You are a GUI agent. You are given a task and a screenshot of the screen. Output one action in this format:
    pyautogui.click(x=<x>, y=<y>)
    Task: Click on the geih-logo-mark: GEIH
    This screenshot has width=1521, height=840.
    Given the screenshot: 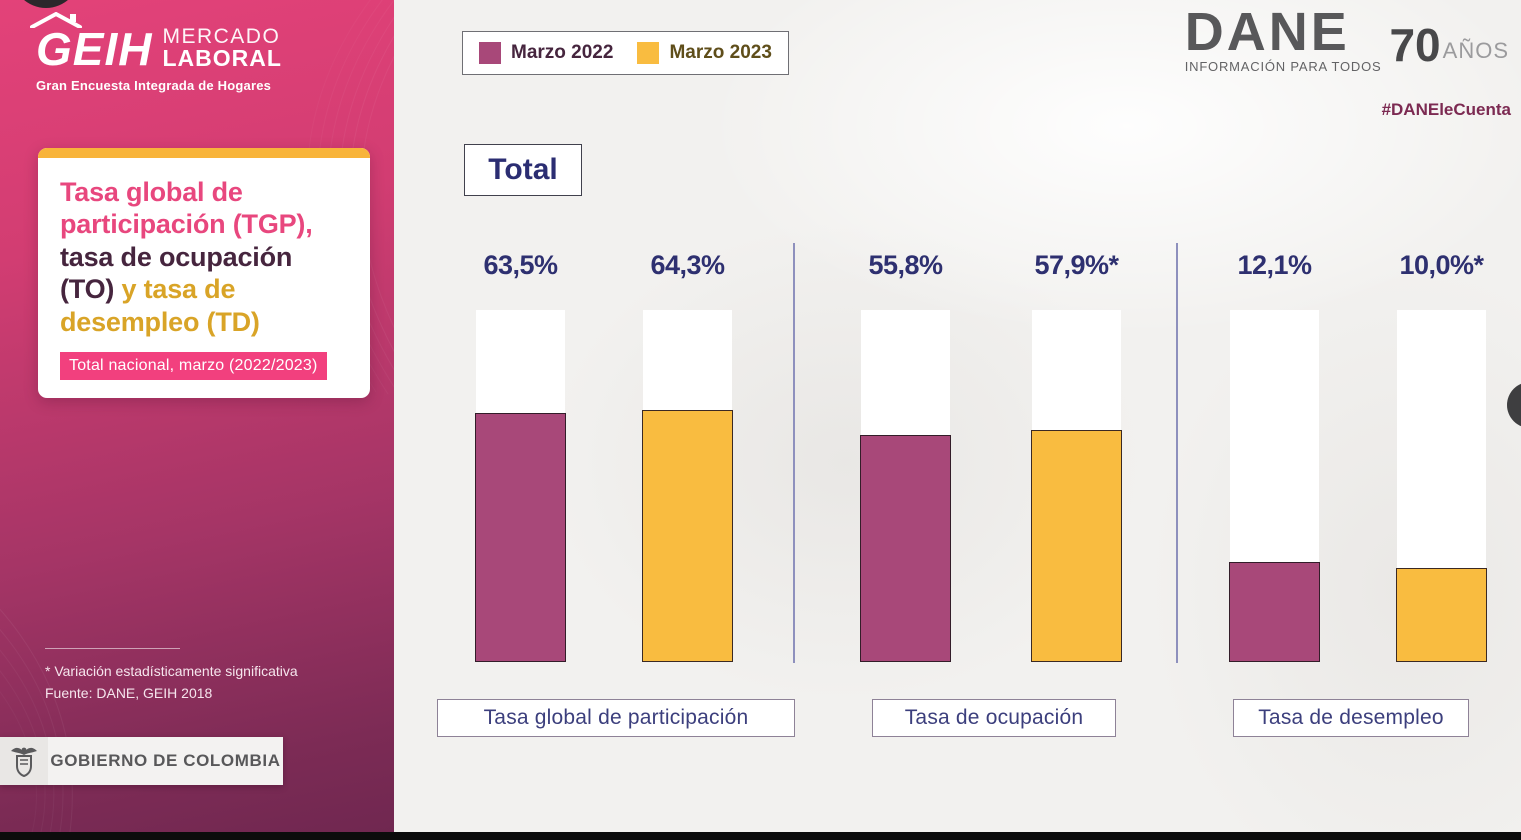 What is the action you would take?
    pyautogui.click(x=91, y=43)
    